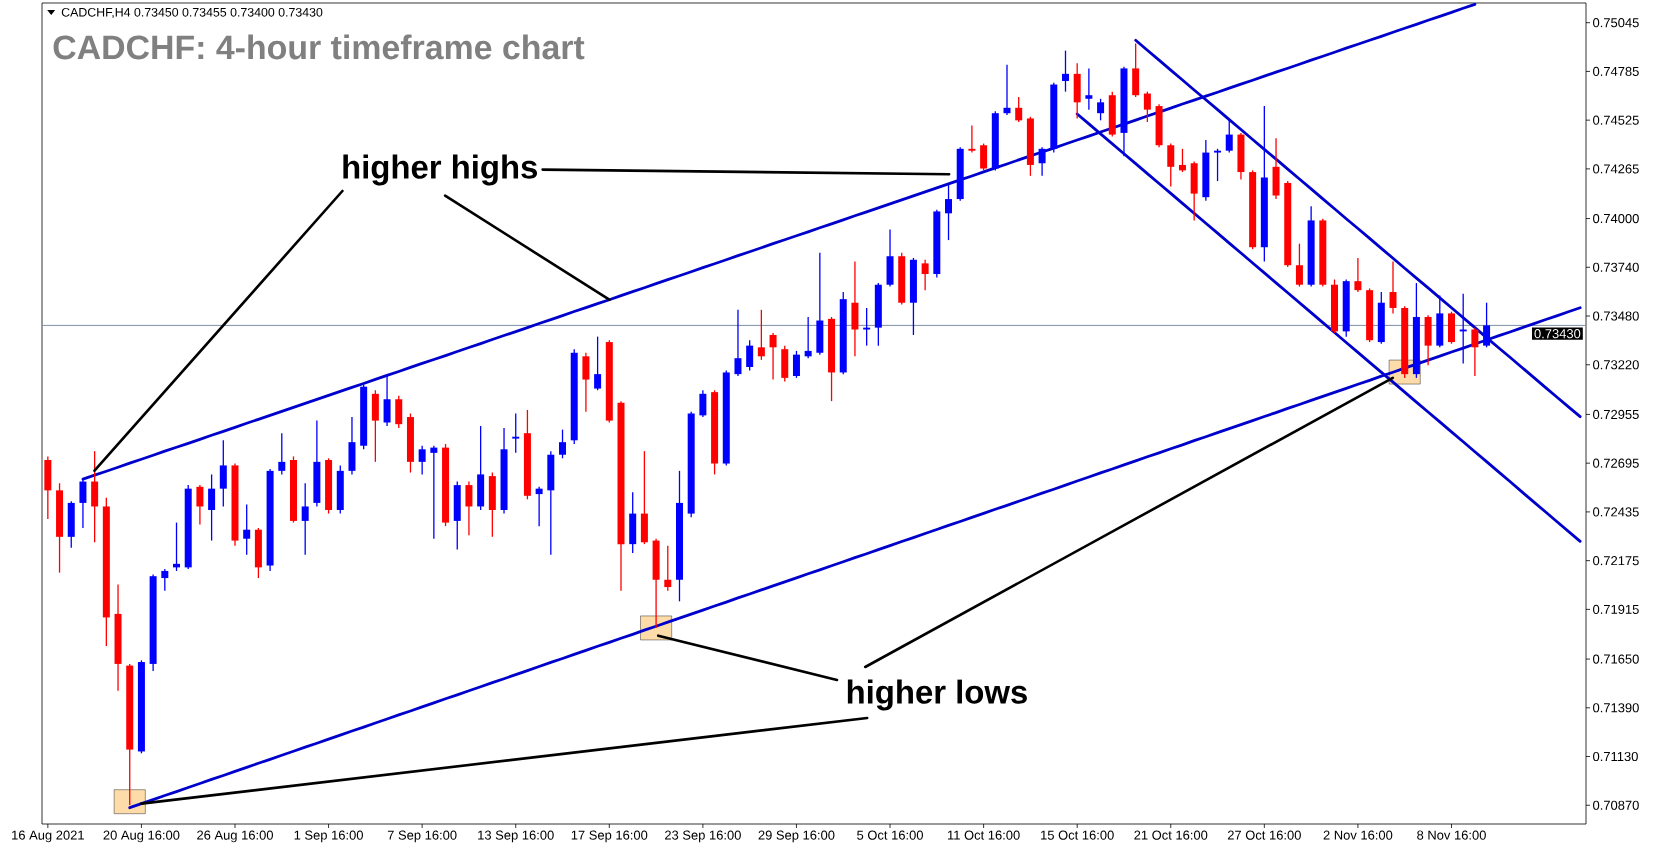 The image size is (1653, 850). I want to click on y-tick-label: 0.73740, so click(1616, 267).